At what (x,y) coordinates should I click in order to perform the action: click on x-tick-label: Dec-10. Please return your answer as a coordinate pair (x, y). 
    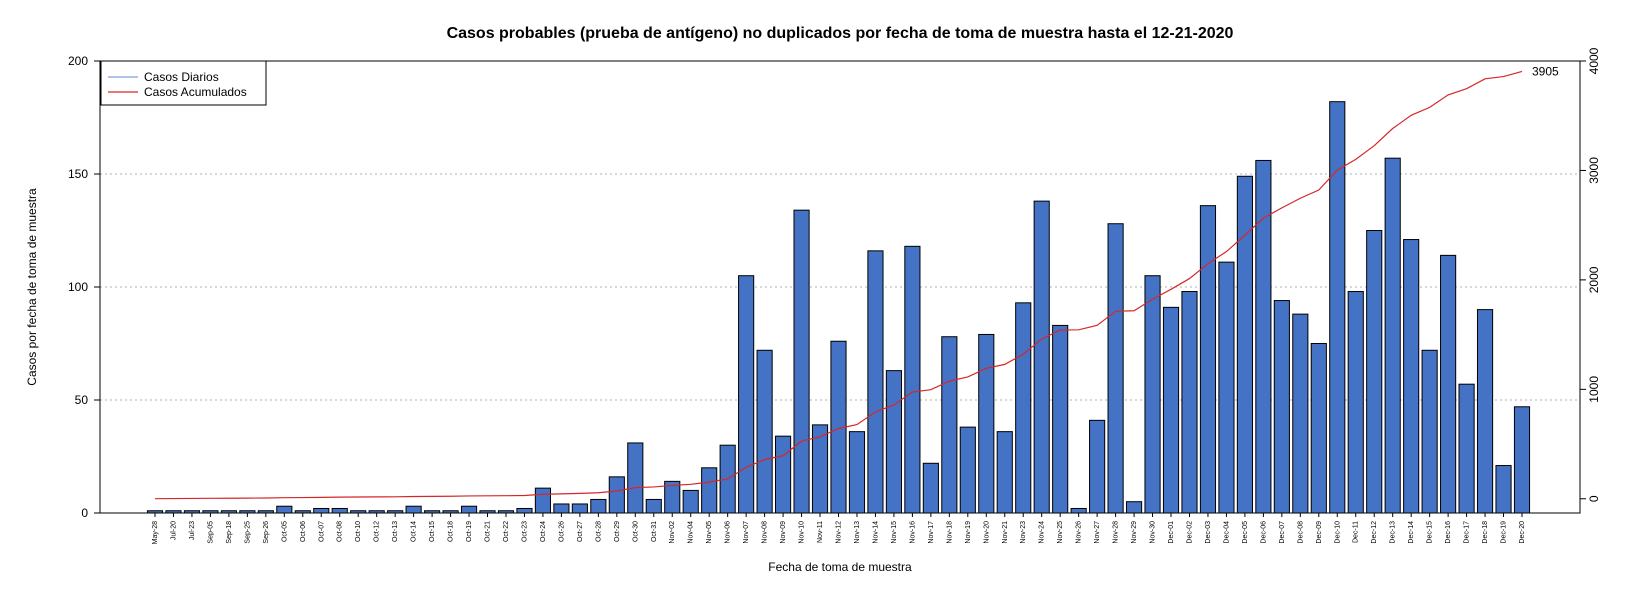
    Looking at the image, I should click on (1337, 532).